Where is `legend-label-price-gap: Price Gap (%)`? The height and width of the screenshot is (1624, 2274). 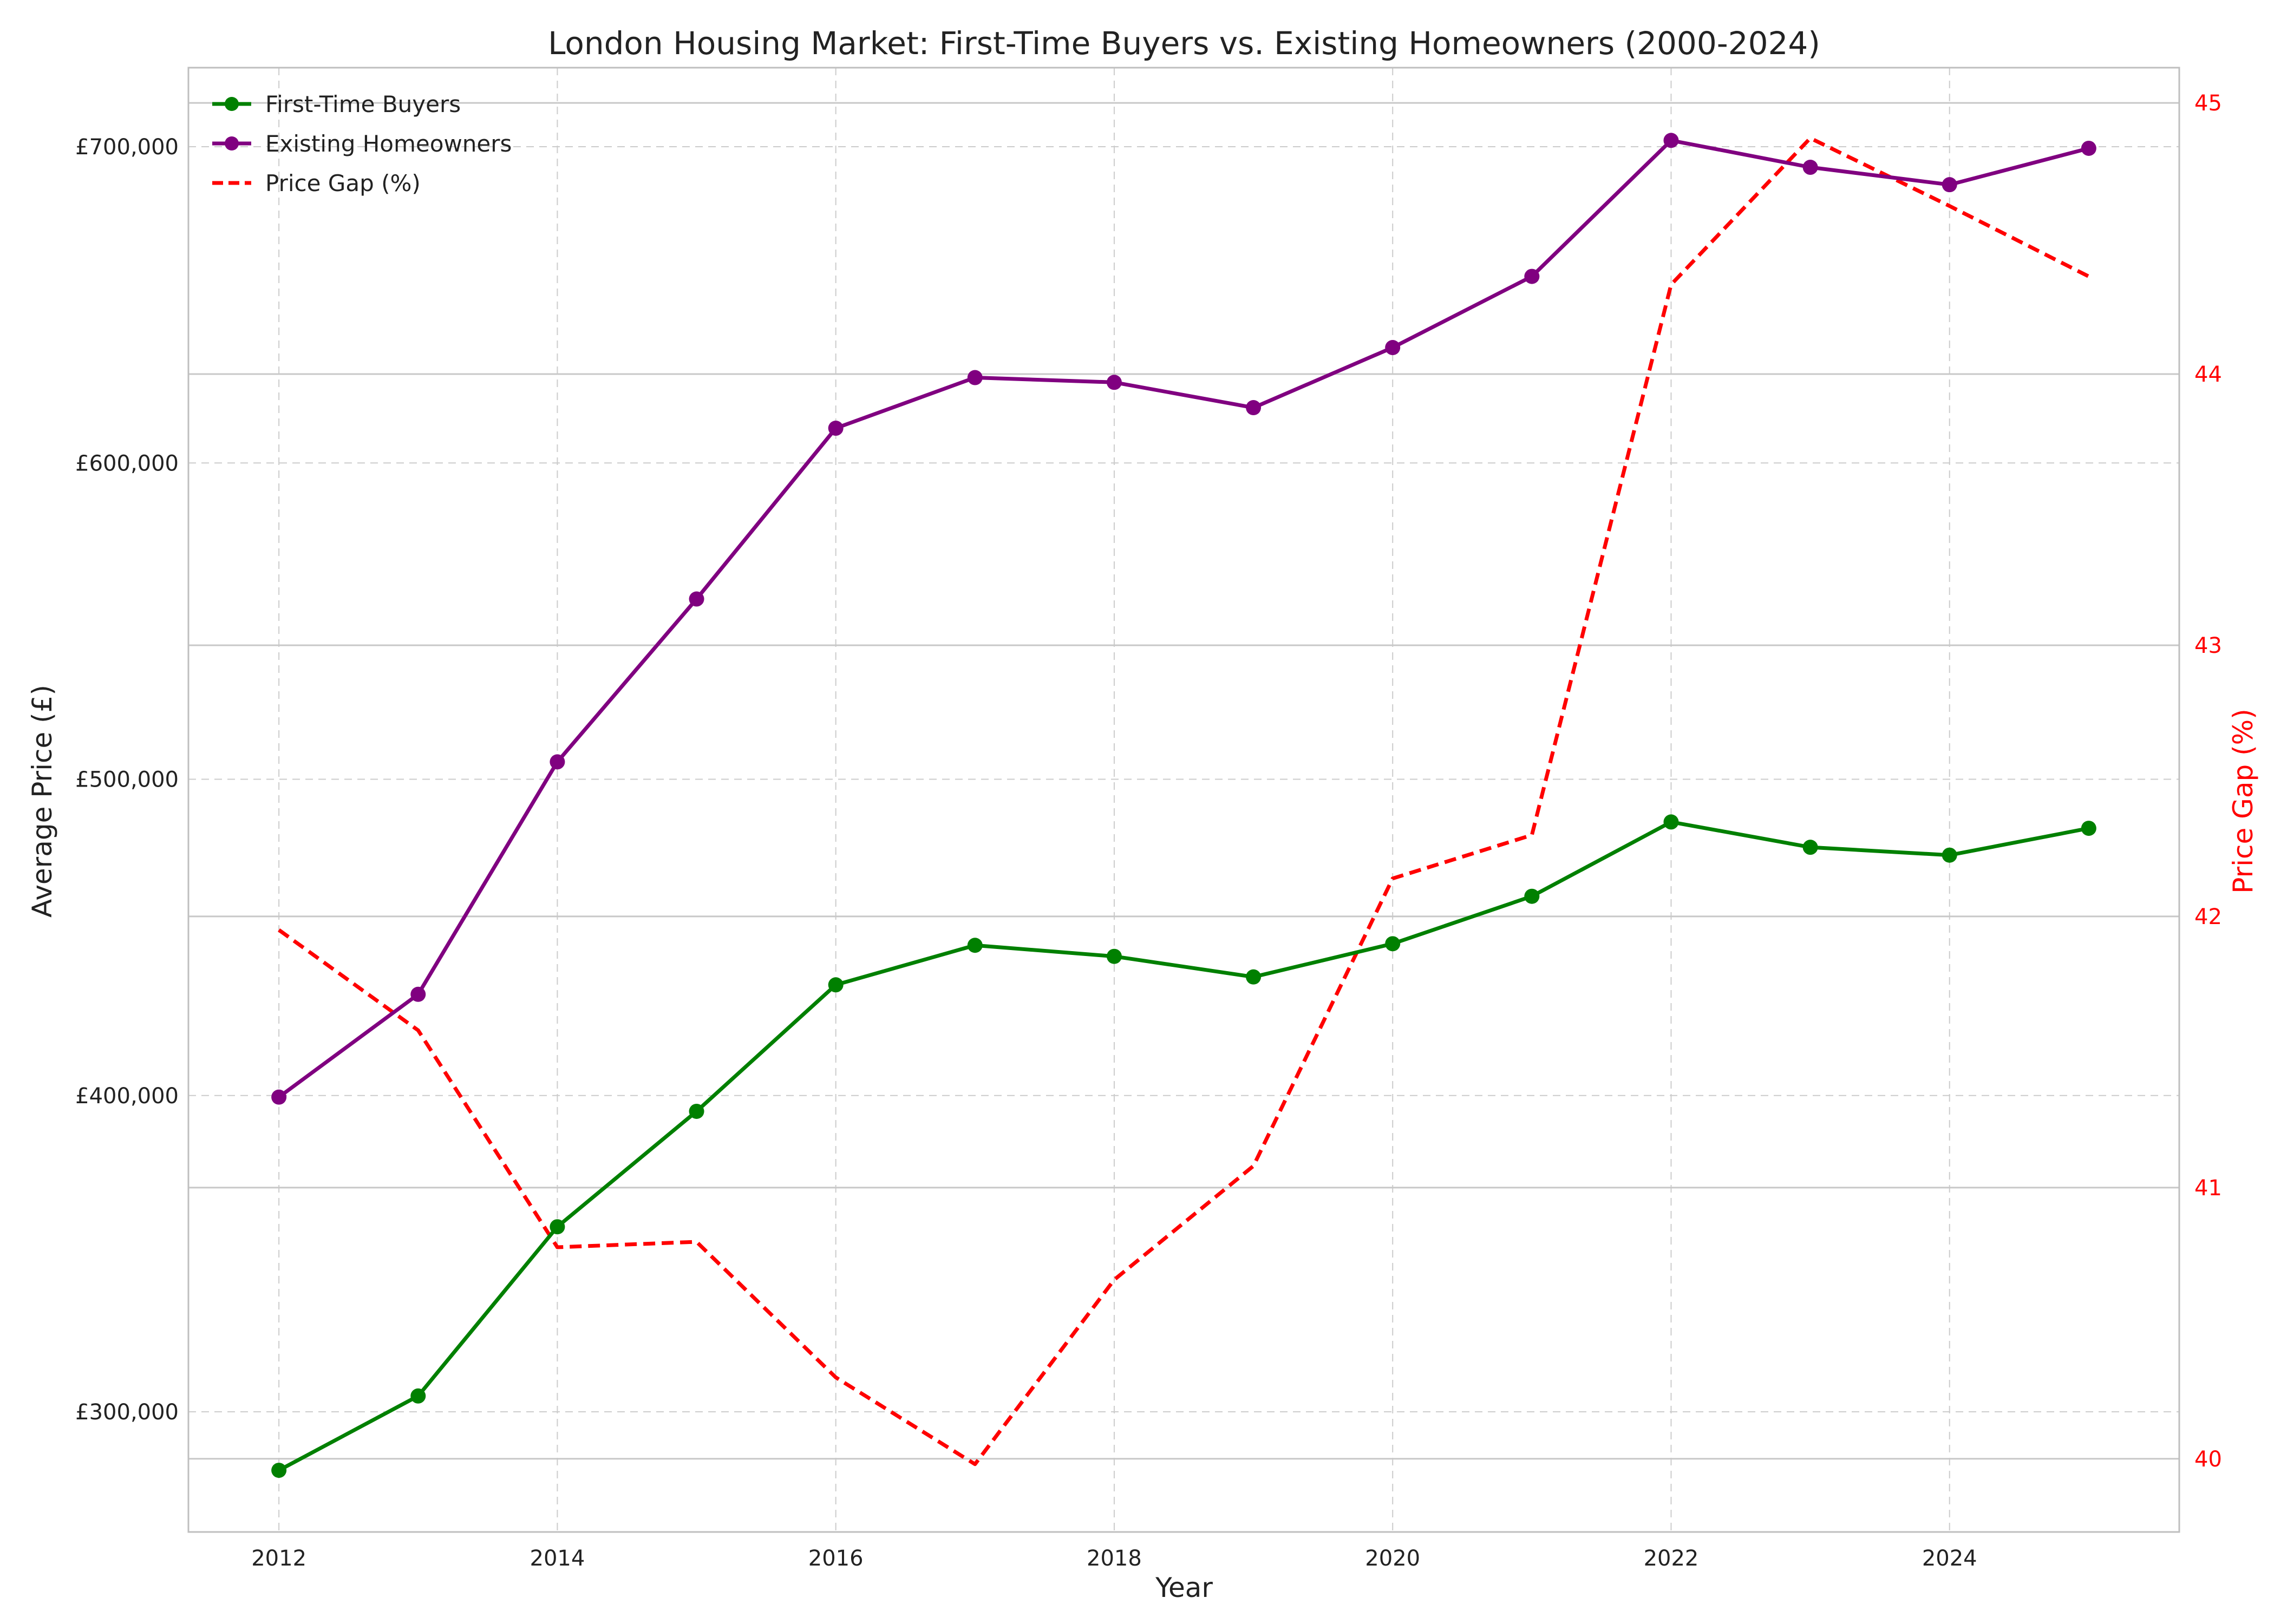
legend-label-price-gap: Price Gap (%) is located at coordinates (343, 183).